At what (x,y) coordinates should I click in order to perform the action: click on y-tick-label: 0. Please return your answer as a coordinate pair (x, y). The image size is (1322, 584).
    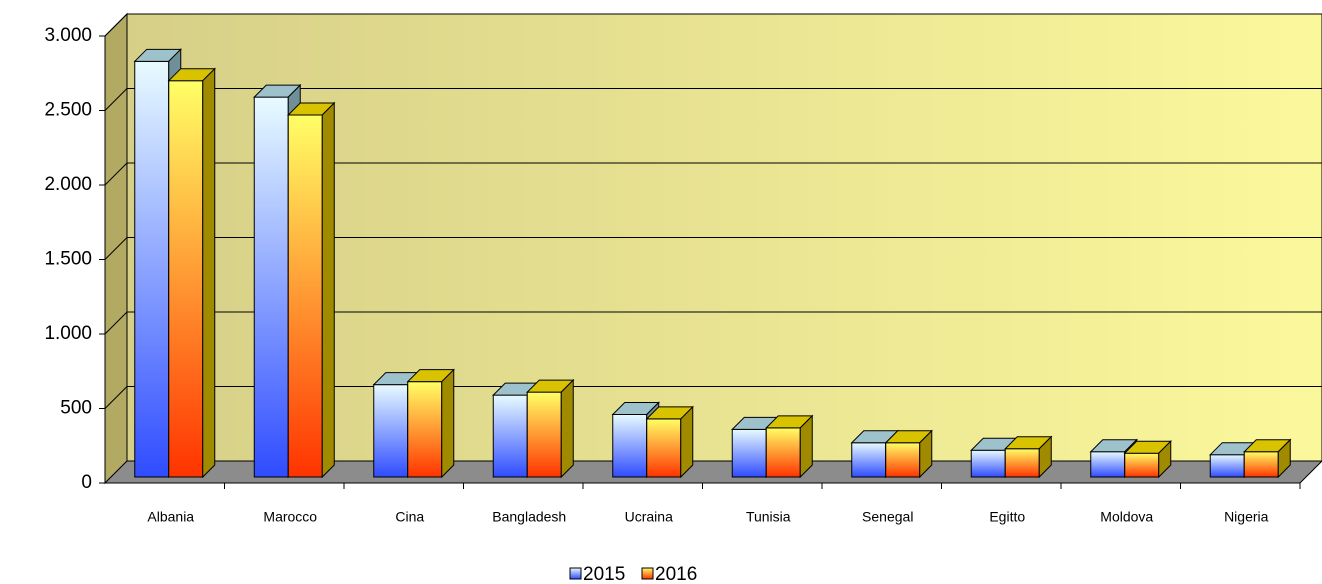
    Looking at the image, I should click on (86, 482).